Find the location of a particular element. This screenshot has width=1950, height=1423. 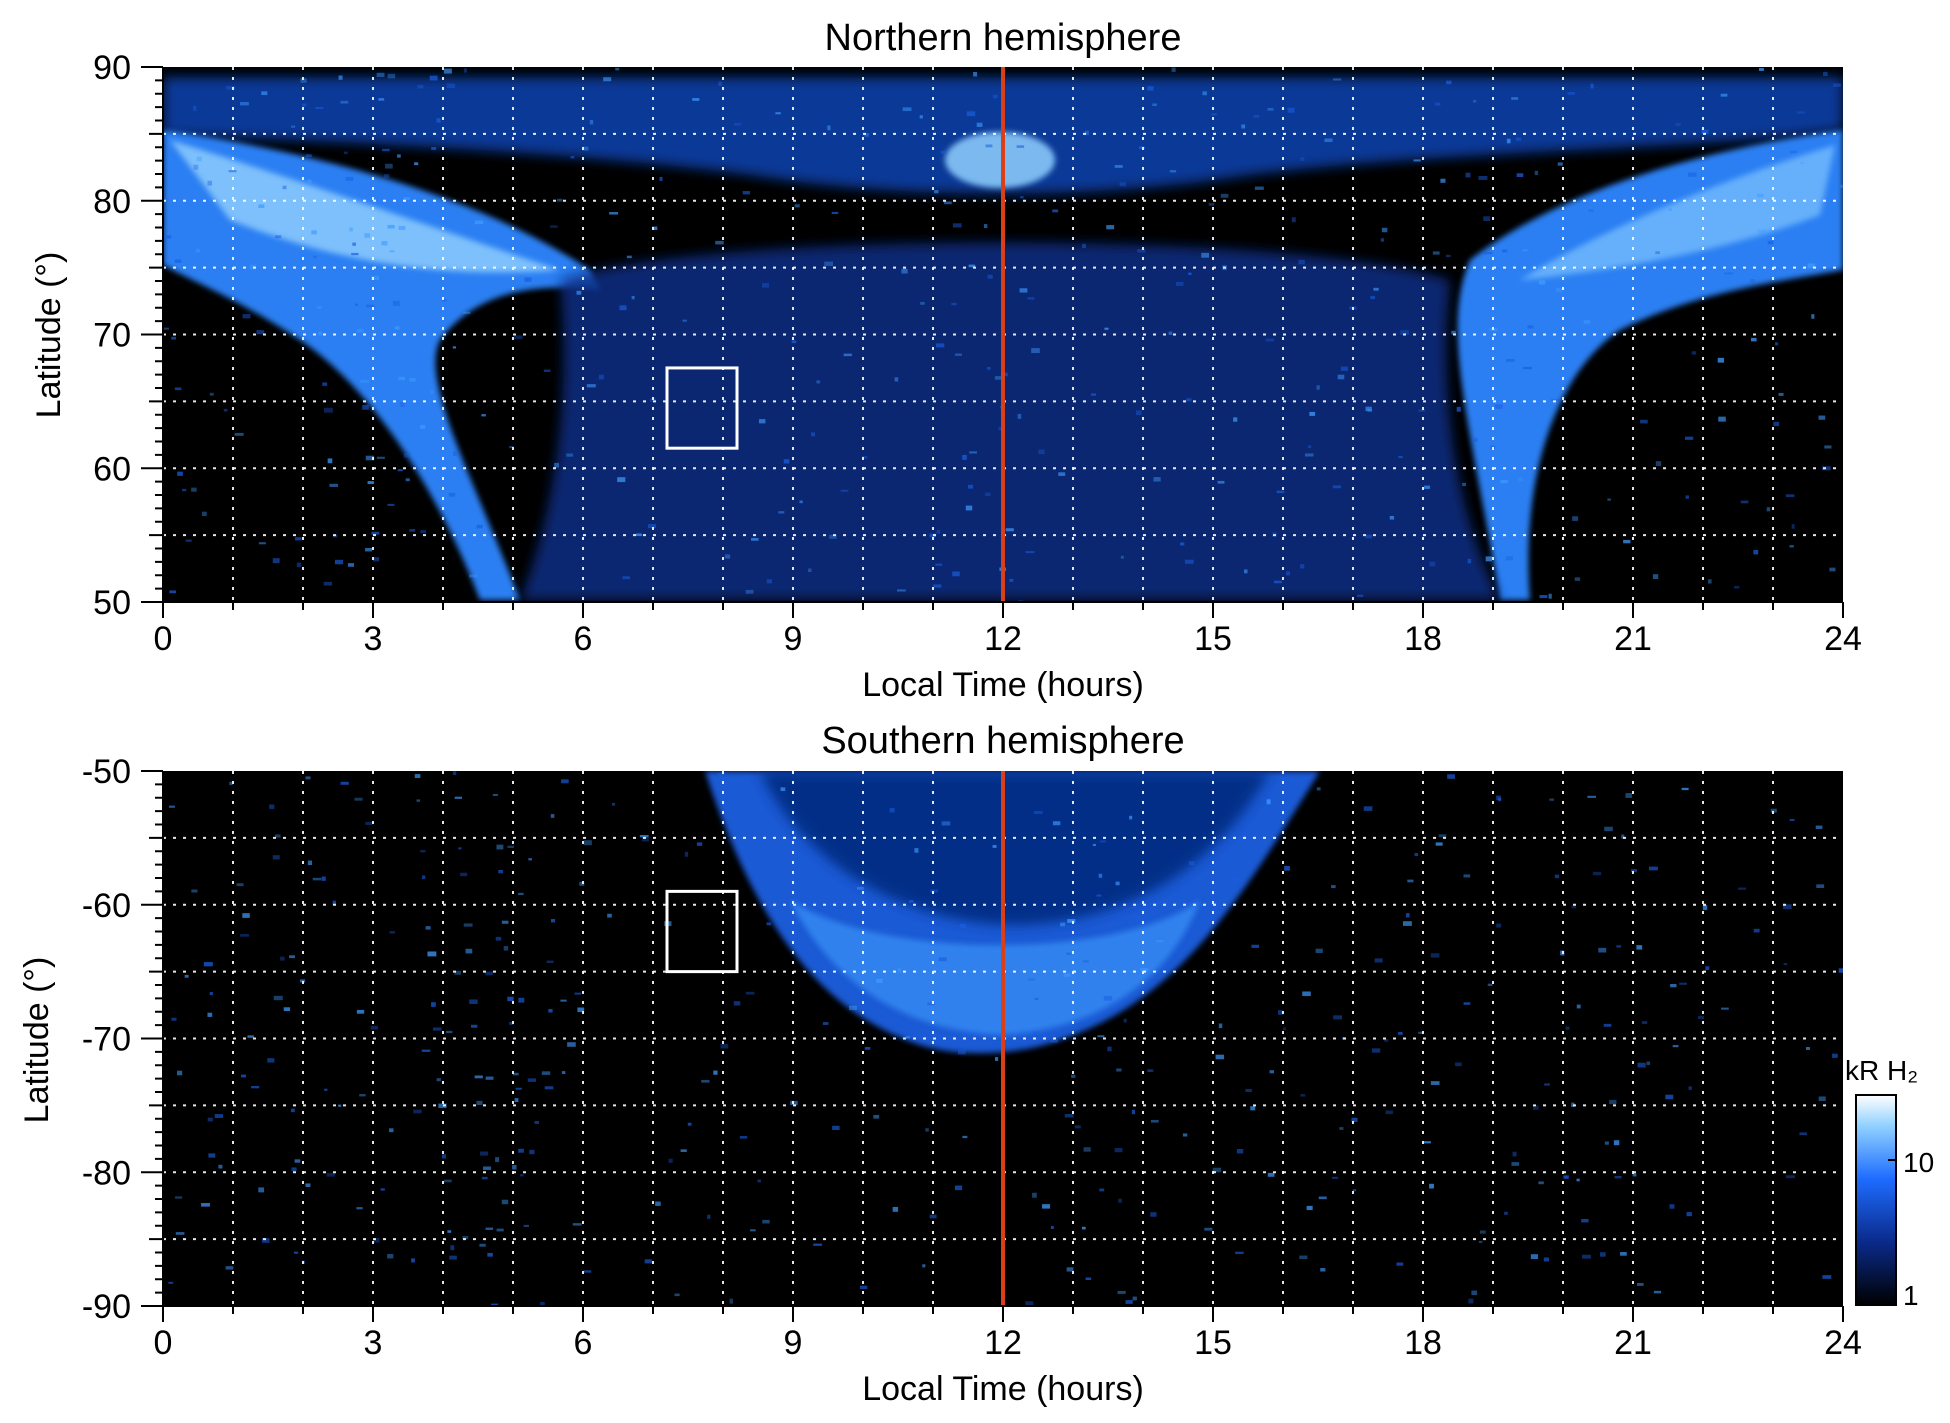

south-xtick-label: 0 is located at coordinates (163, 1343).